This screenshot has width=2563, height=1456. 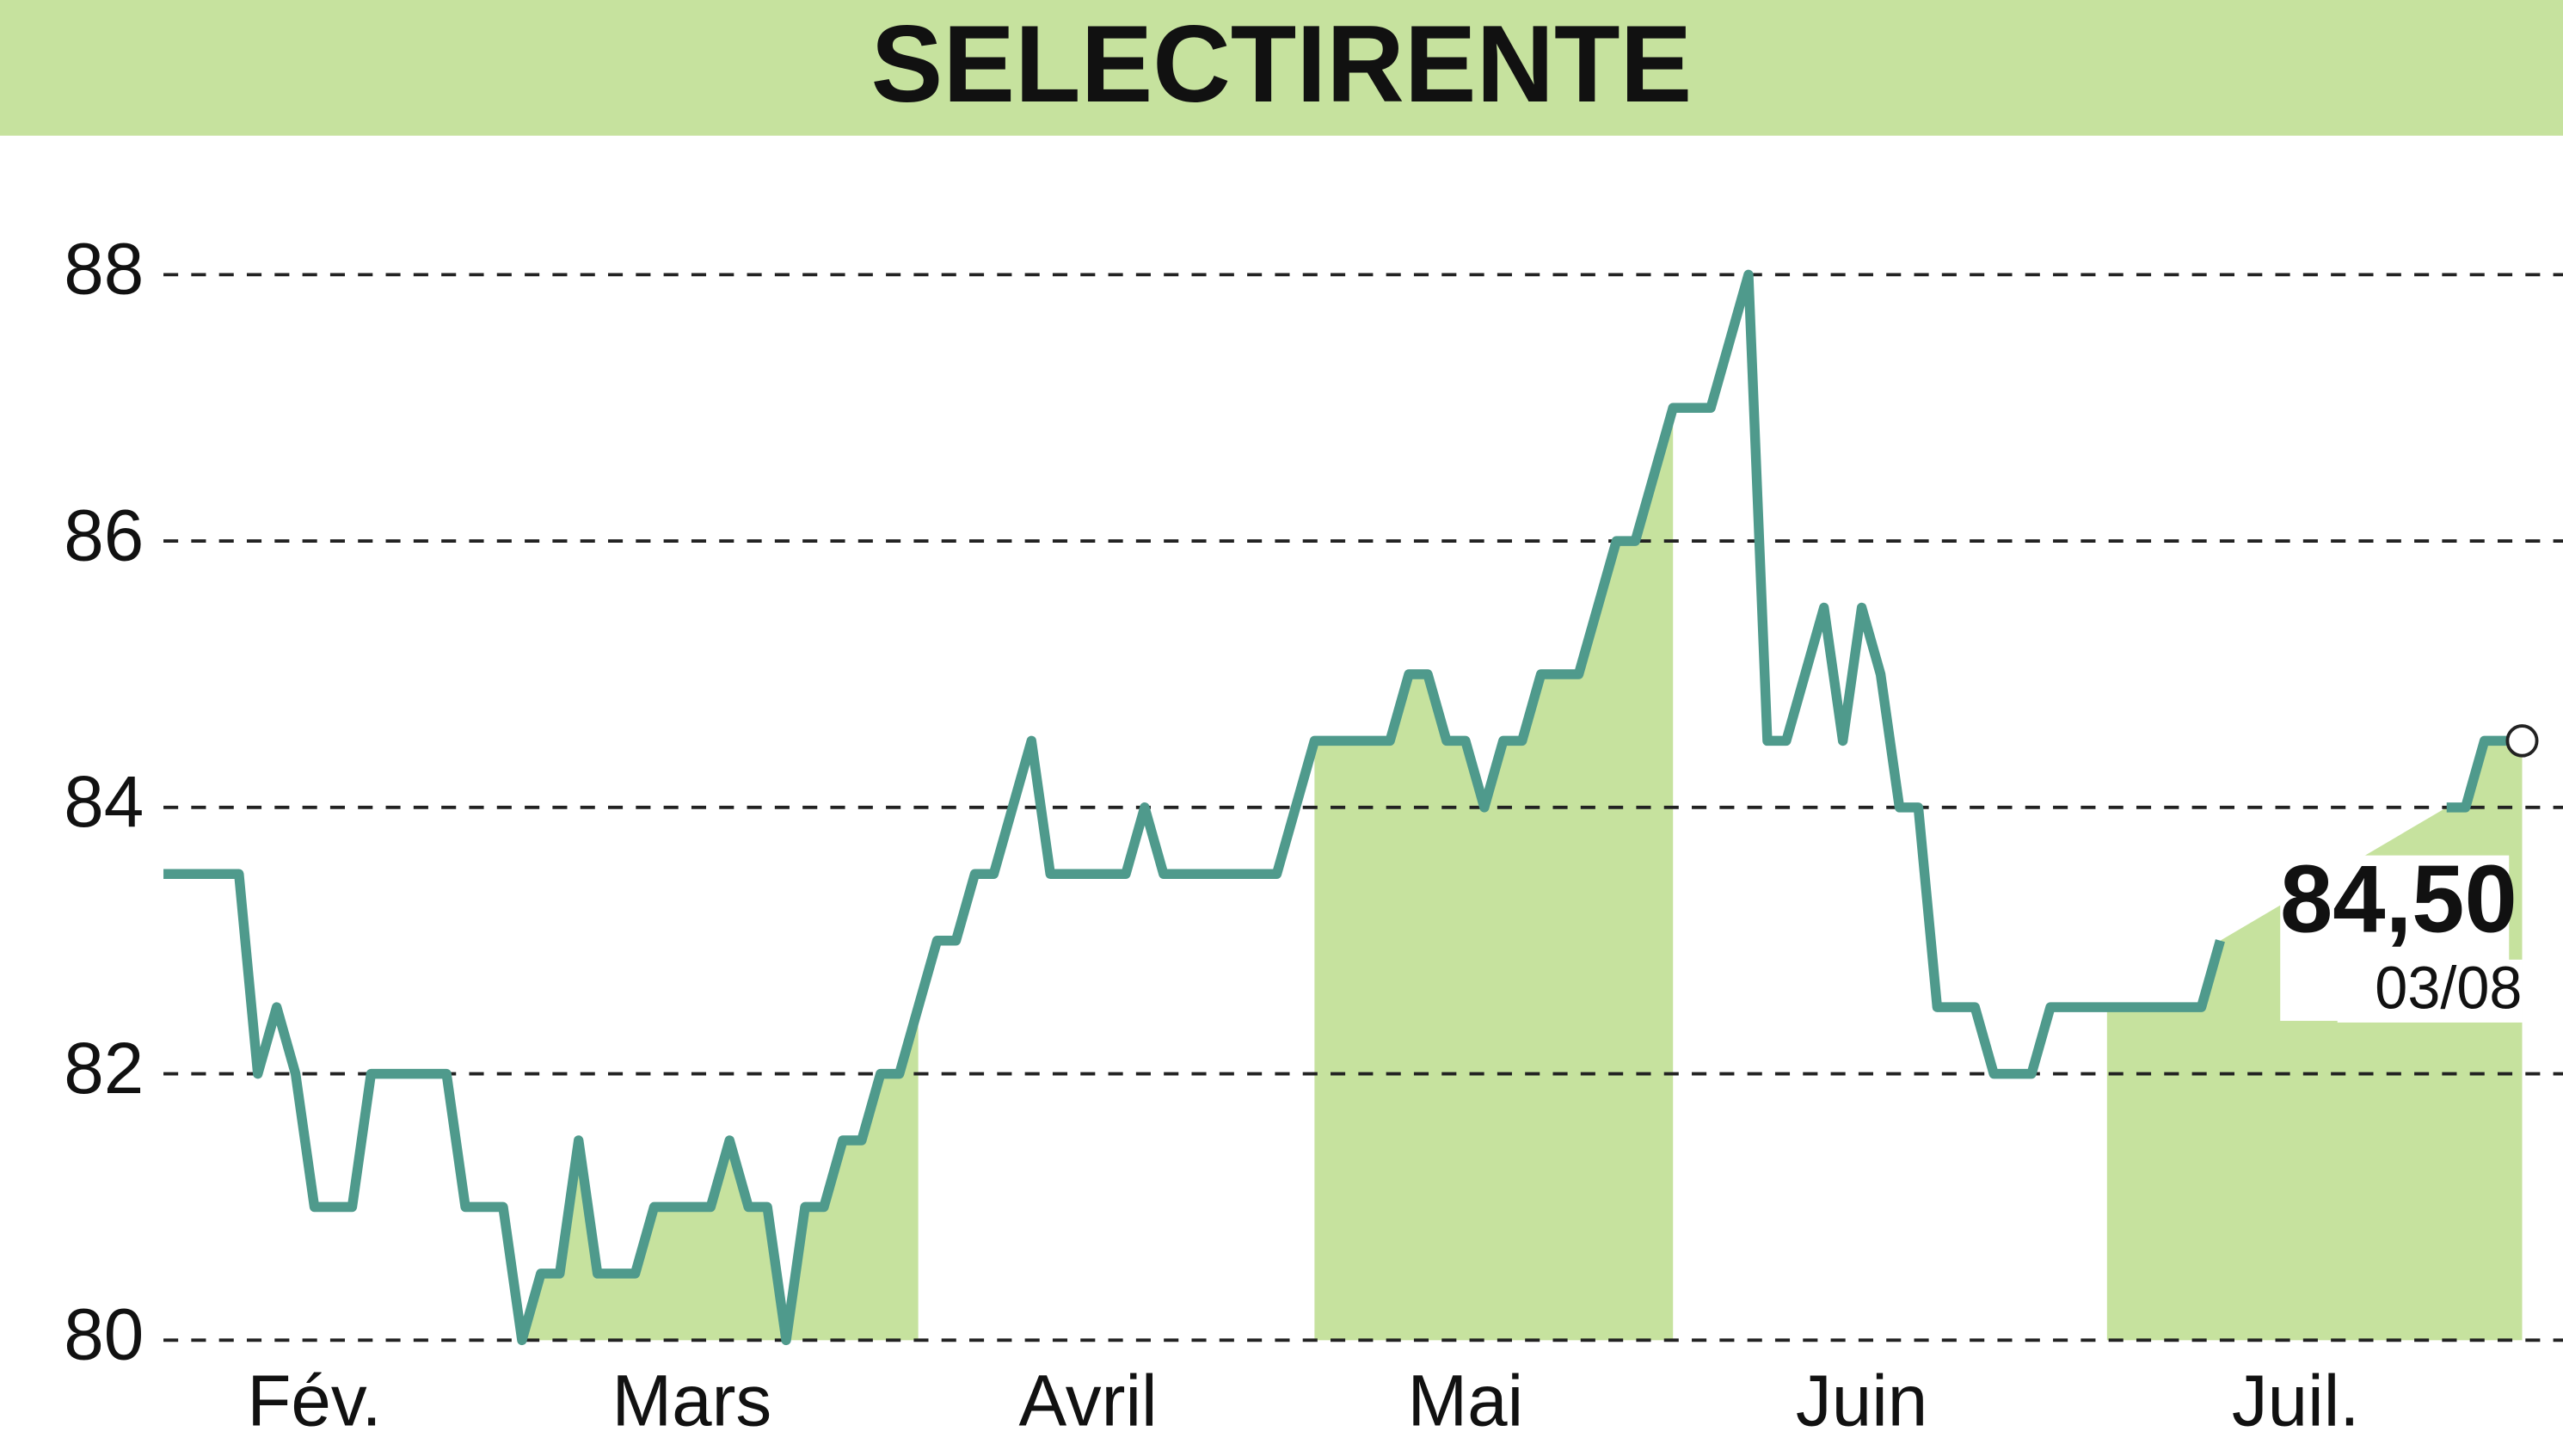 I want to click on y-tick-label: 84, so click(x=104, y=802).